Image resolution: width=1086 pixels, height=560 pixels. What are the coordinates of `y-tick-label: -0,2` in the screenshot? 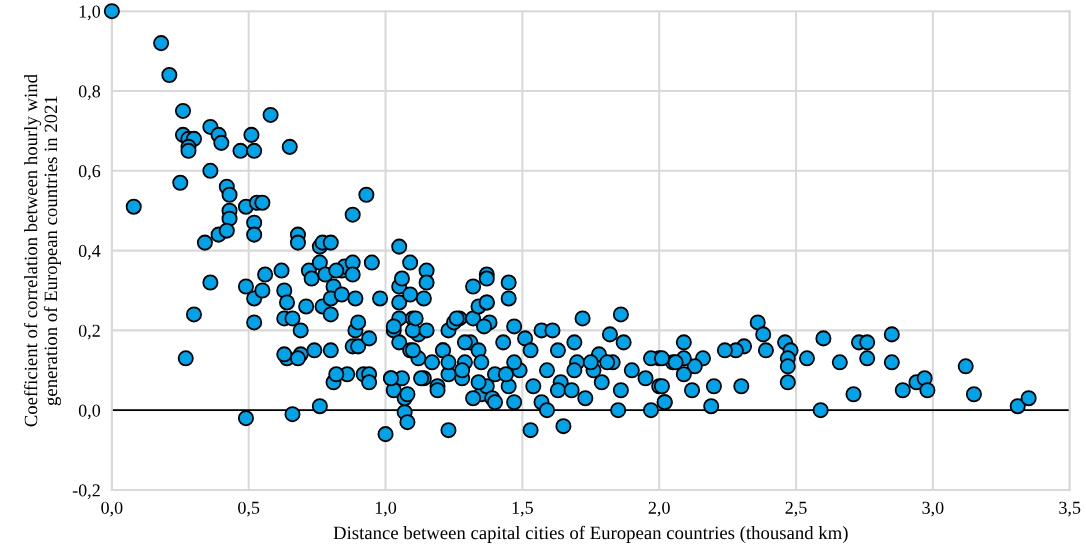 It's located at (86, 492).